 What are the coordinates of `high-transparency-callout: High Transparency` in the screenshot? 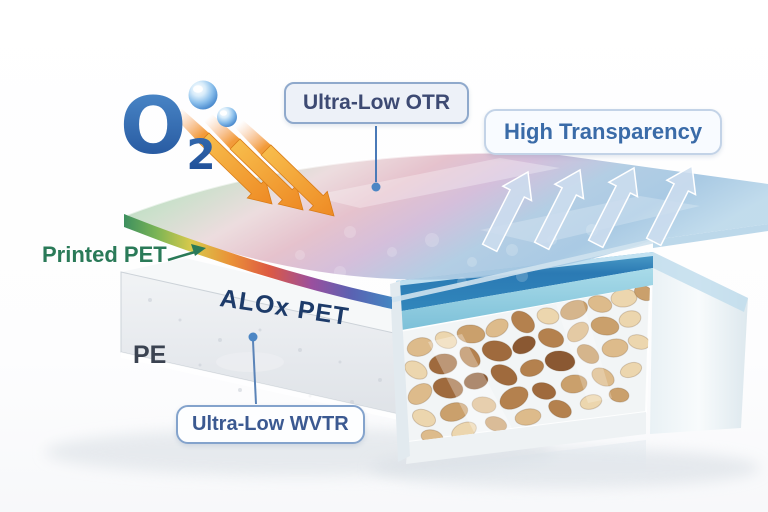 It's located at (603, 132).